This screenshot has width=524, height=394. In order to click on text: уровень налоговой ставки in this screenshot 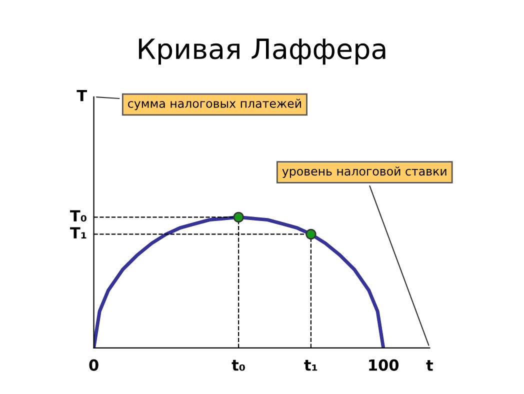, I will do `click(364, 172)`.